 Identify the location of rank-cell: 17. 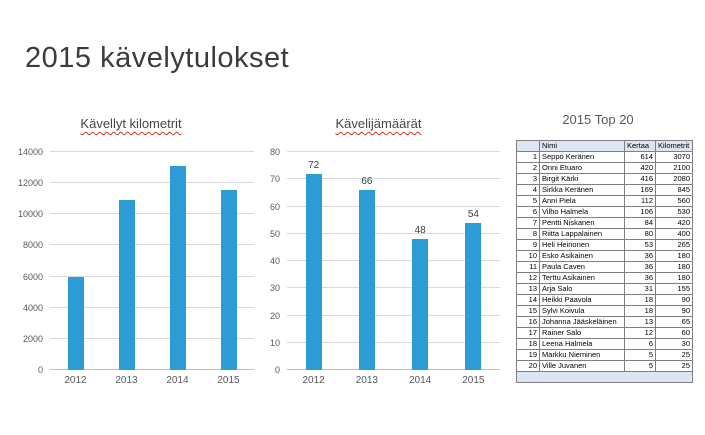
(528, 333).